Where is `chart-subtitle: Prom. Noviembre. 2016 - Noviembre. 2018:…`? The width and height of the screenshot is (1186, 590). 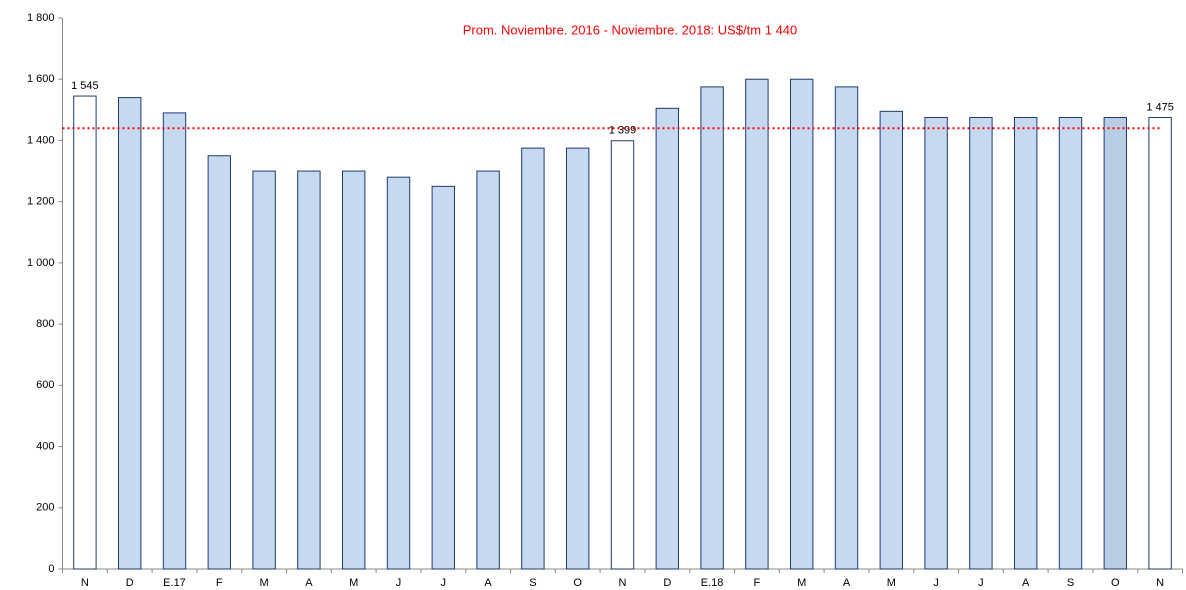 chart-subtitle: Prom. Noviembre. 2016 - Noviembre. 2018:… is located at coordinates (630, 29).